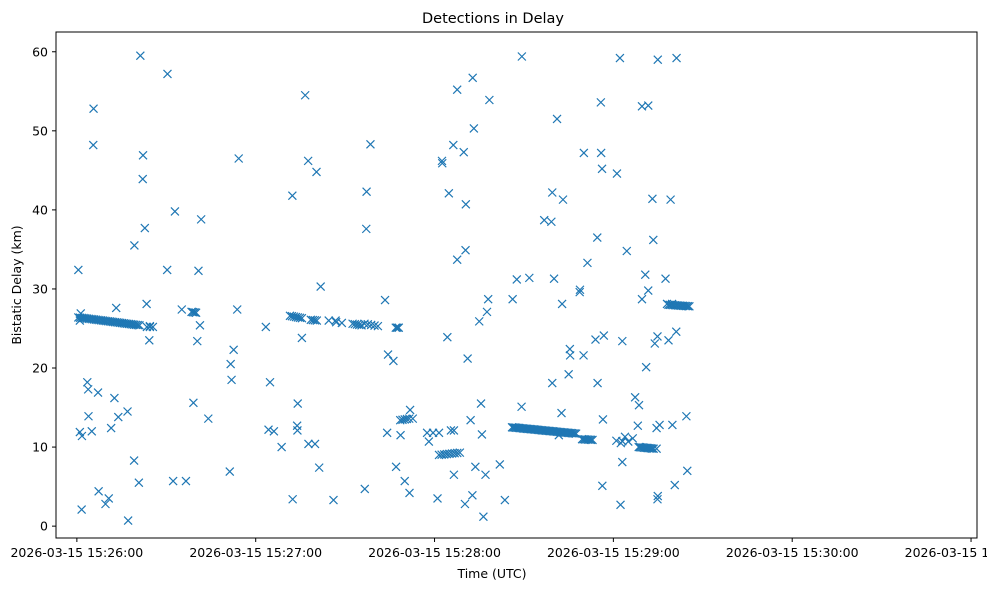 This screenshot has height=590, width=987. Describe the element at coordinates (16, 284) in the screenshot. I see `y-axis-label: Bistatic Delay (km)` at that location.